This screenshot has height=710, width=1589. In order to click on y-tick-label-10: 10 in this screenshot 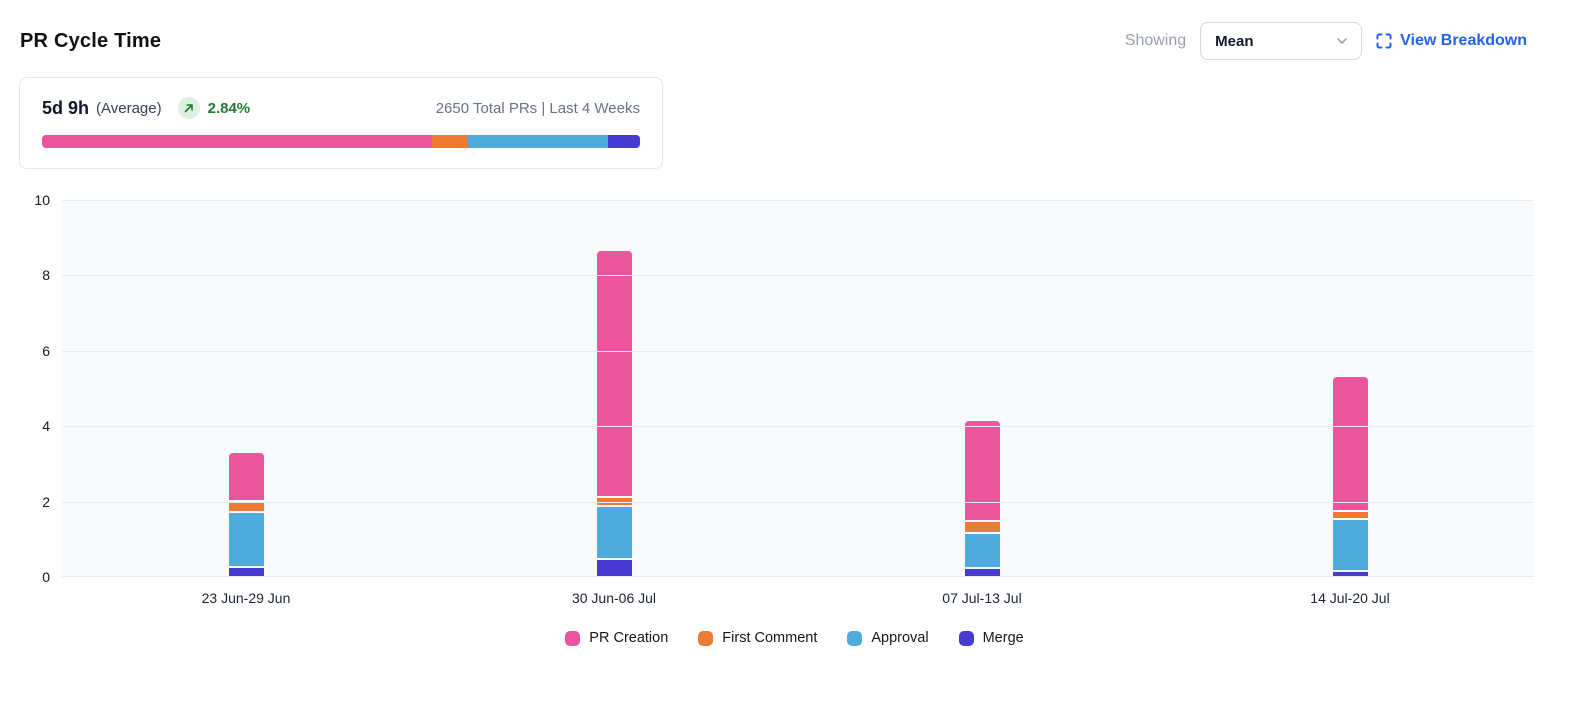, I will do `click(42, 200)`.